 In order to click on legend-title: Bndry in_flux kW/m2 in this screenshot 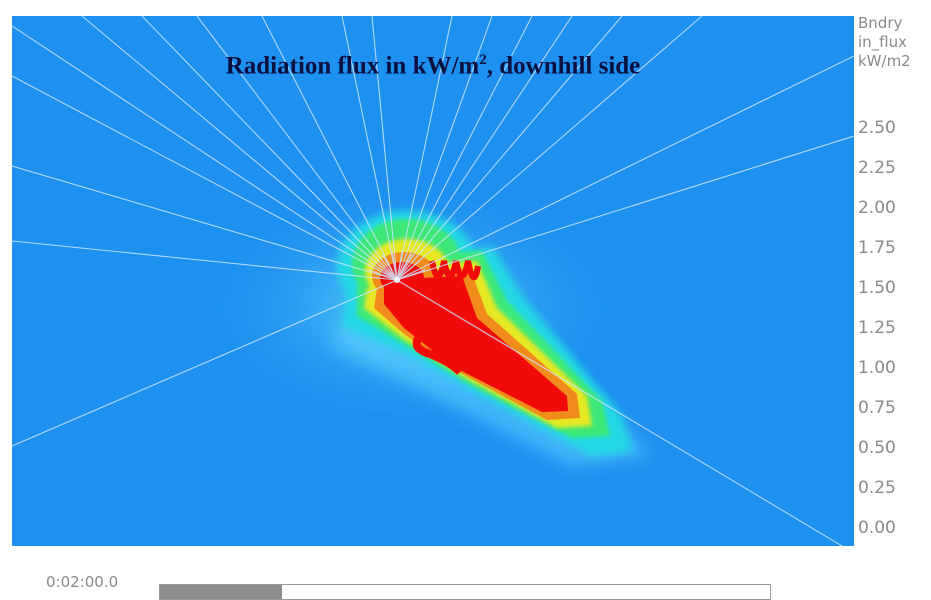, I will do `click(884, 42)`.